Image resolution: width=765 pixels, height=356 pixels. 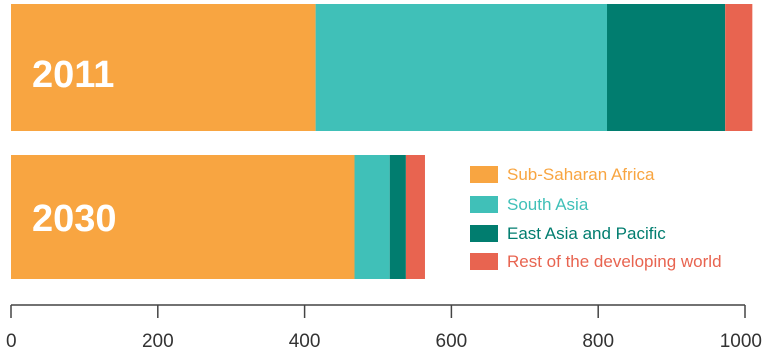 I want to click on year-label-2011: 2011, so click(x=73, y=75).